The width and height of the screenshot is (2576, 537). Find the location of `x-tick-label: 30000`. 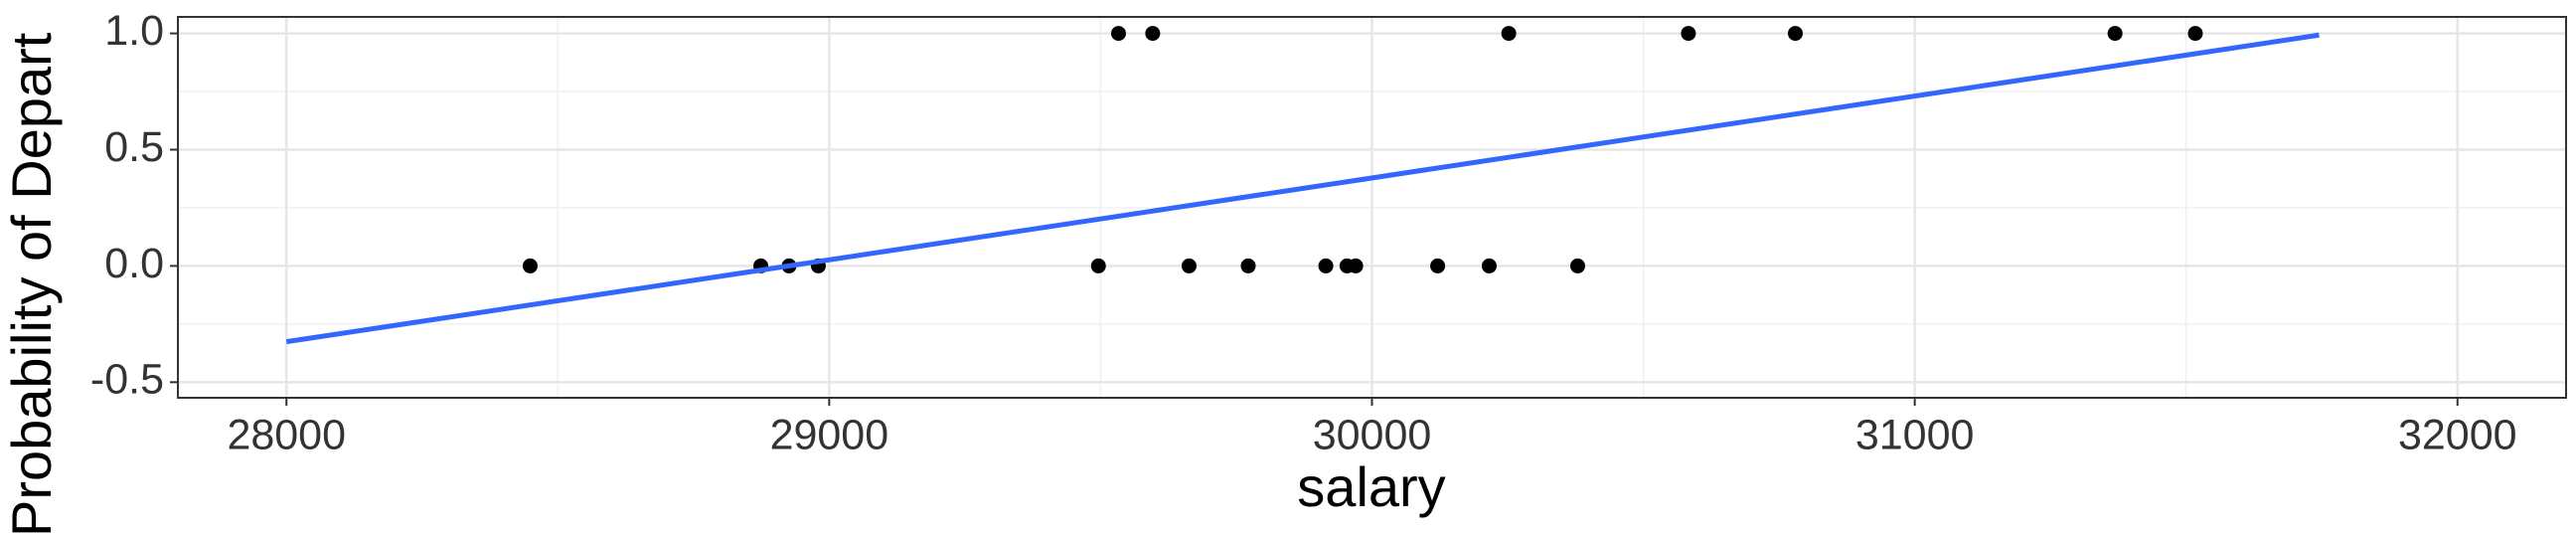

x-tick-label: 30000 is located at coordinates (1372, 435).